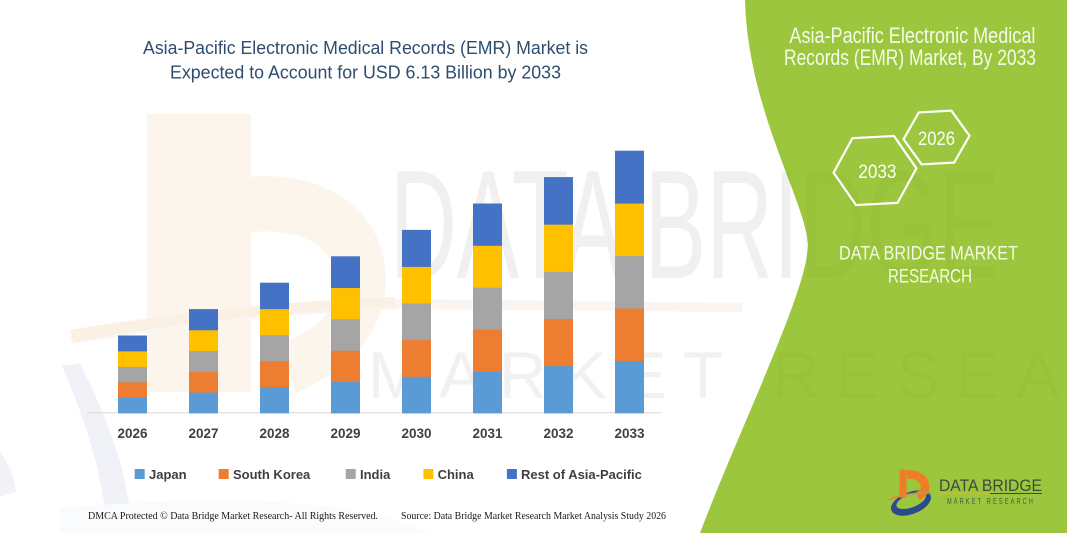  What do you see at coordinates (345, 433) in the screenshot?
I see `svg-text: 2029` at bounding box center [345, 433].